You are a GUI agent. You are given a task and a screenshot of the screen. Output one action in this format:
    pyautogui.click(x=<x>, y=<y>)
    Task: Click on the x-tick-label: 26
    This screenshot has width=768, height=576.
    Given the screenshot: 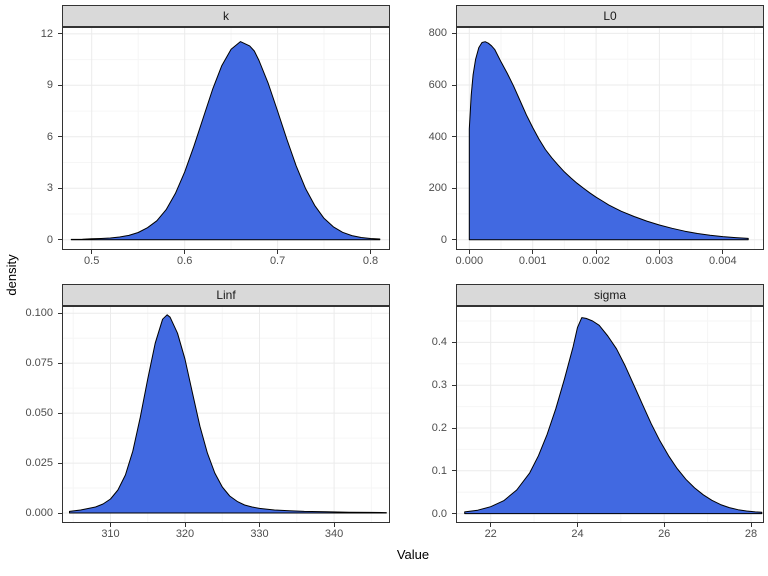 What is the action you would take?
    pyautogui.click(x=664, y=534)
    